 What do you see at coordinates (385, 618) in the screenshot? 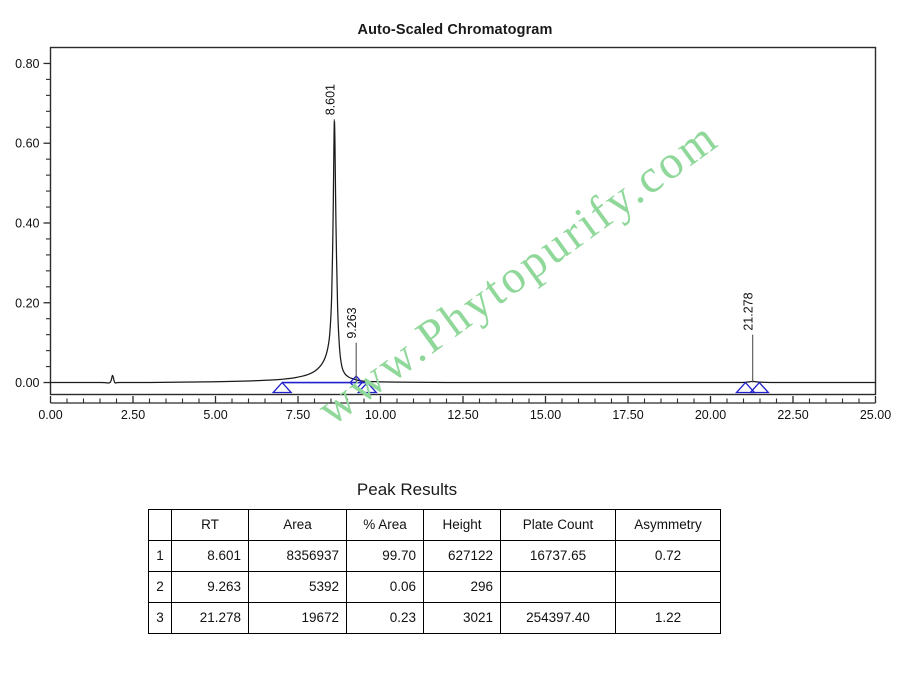
I see `cell-pct-area: 0.23` at bounding box center [385, 618].